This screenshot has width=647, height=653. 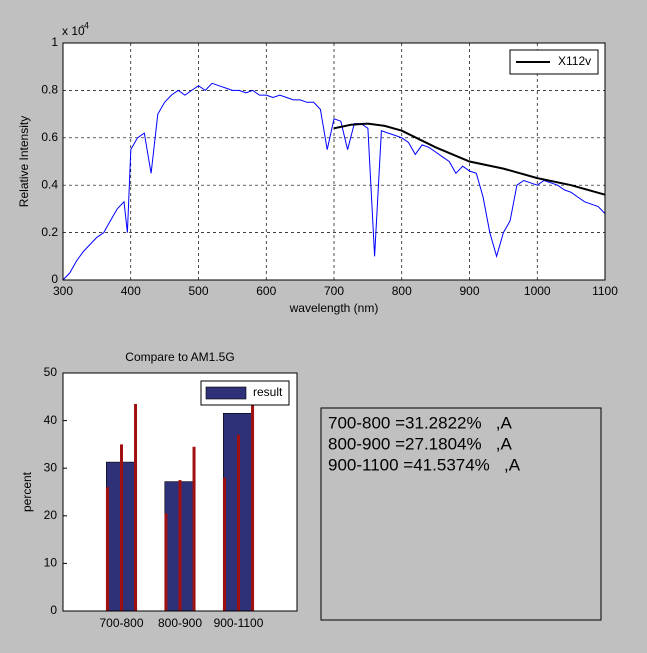 I want to click on axes-frame, so click(x=180, y=492).